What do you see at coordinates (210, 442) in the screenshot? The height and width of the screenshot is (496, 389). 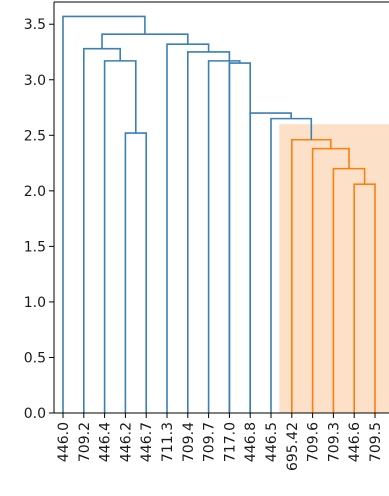 I see `x-tick-label: 709.7` at bounding box center [210, 442].